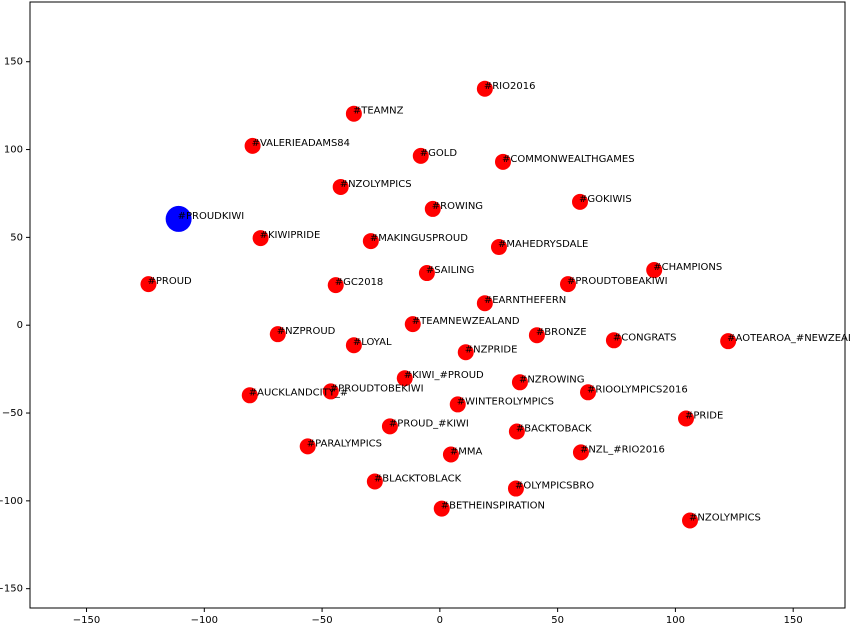  Describe the element at coordinates (637, 389) in the screenshot. I see `point-label: #RIOOLYMPICS2016` at that location.